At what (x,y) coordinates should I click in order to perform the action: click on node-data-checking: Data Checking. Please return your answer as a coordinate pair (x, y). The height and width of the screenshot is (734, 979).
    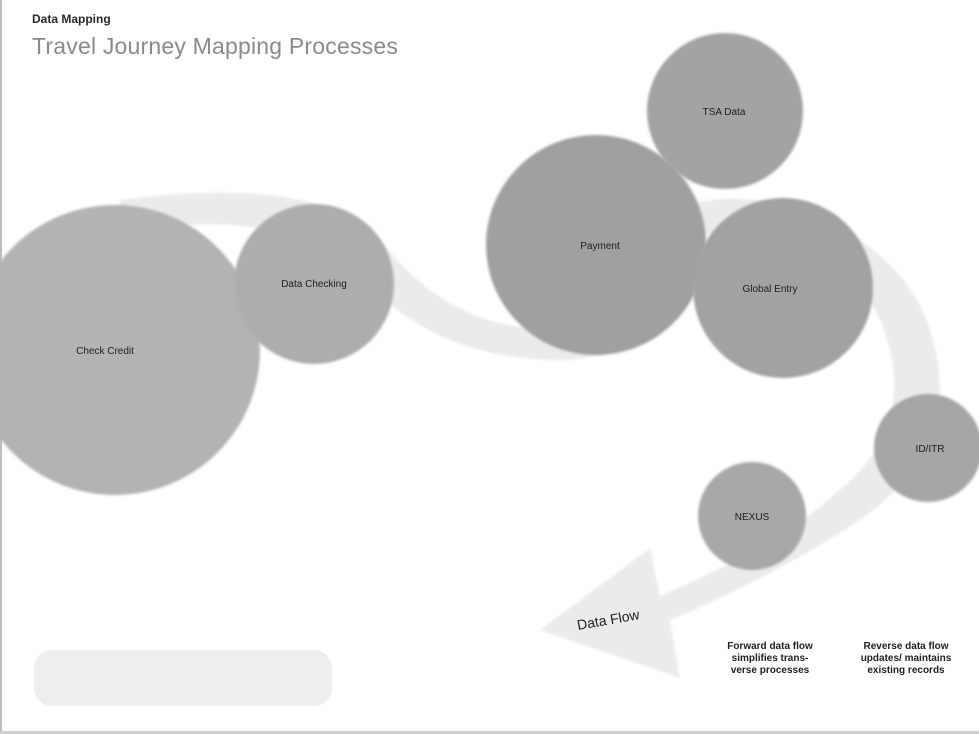
    Looking at the image, I should click on (314, 284).